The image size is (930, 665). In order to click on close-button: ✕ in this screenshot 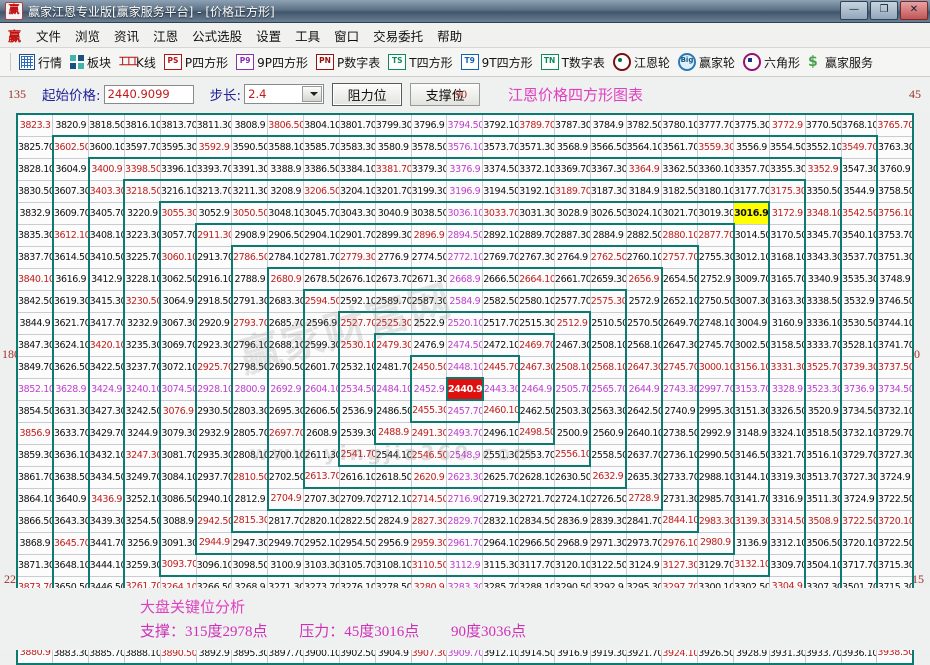, I will do `click(914, 10)`.